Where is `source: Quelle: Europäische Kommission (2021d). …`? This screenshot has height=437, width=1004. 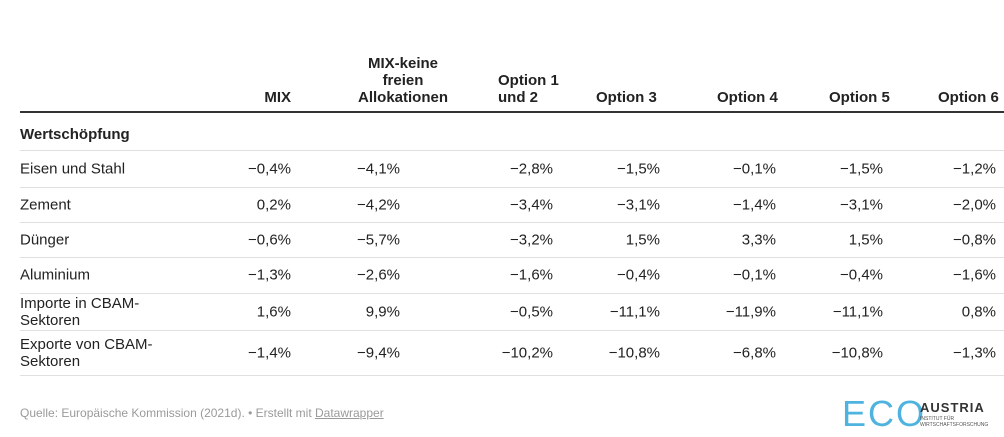 source: Quelle: Europäische Kommission (2021d). … is located at coordinates (167, 413).